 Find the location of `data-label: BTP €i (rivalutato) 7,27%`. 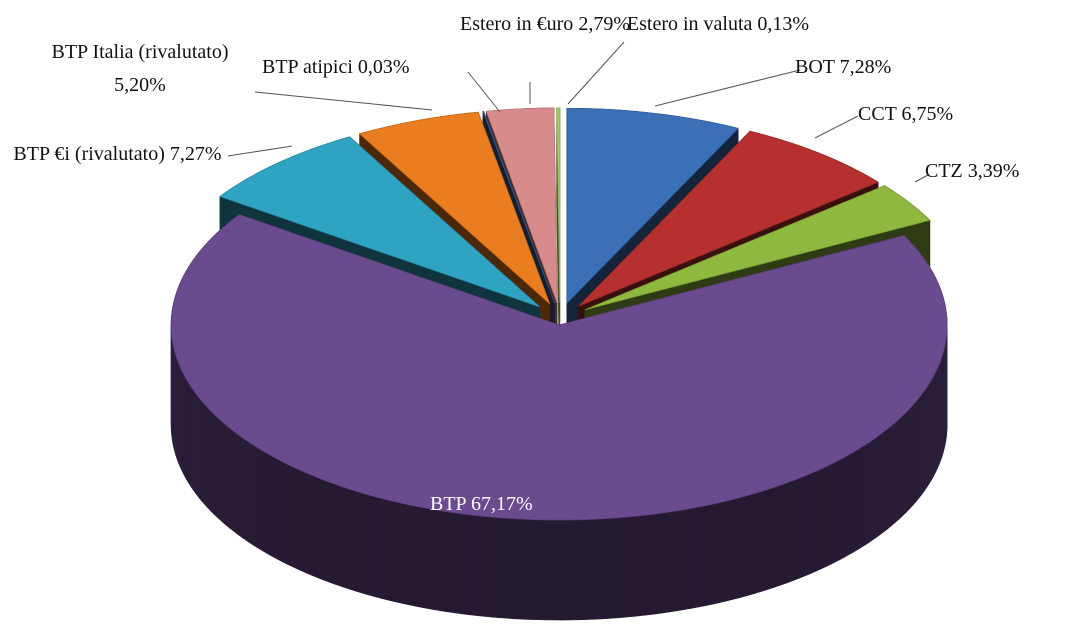

data-label: BTP €i (rivalutato) 7,27% is located at coordinates (117, 154).